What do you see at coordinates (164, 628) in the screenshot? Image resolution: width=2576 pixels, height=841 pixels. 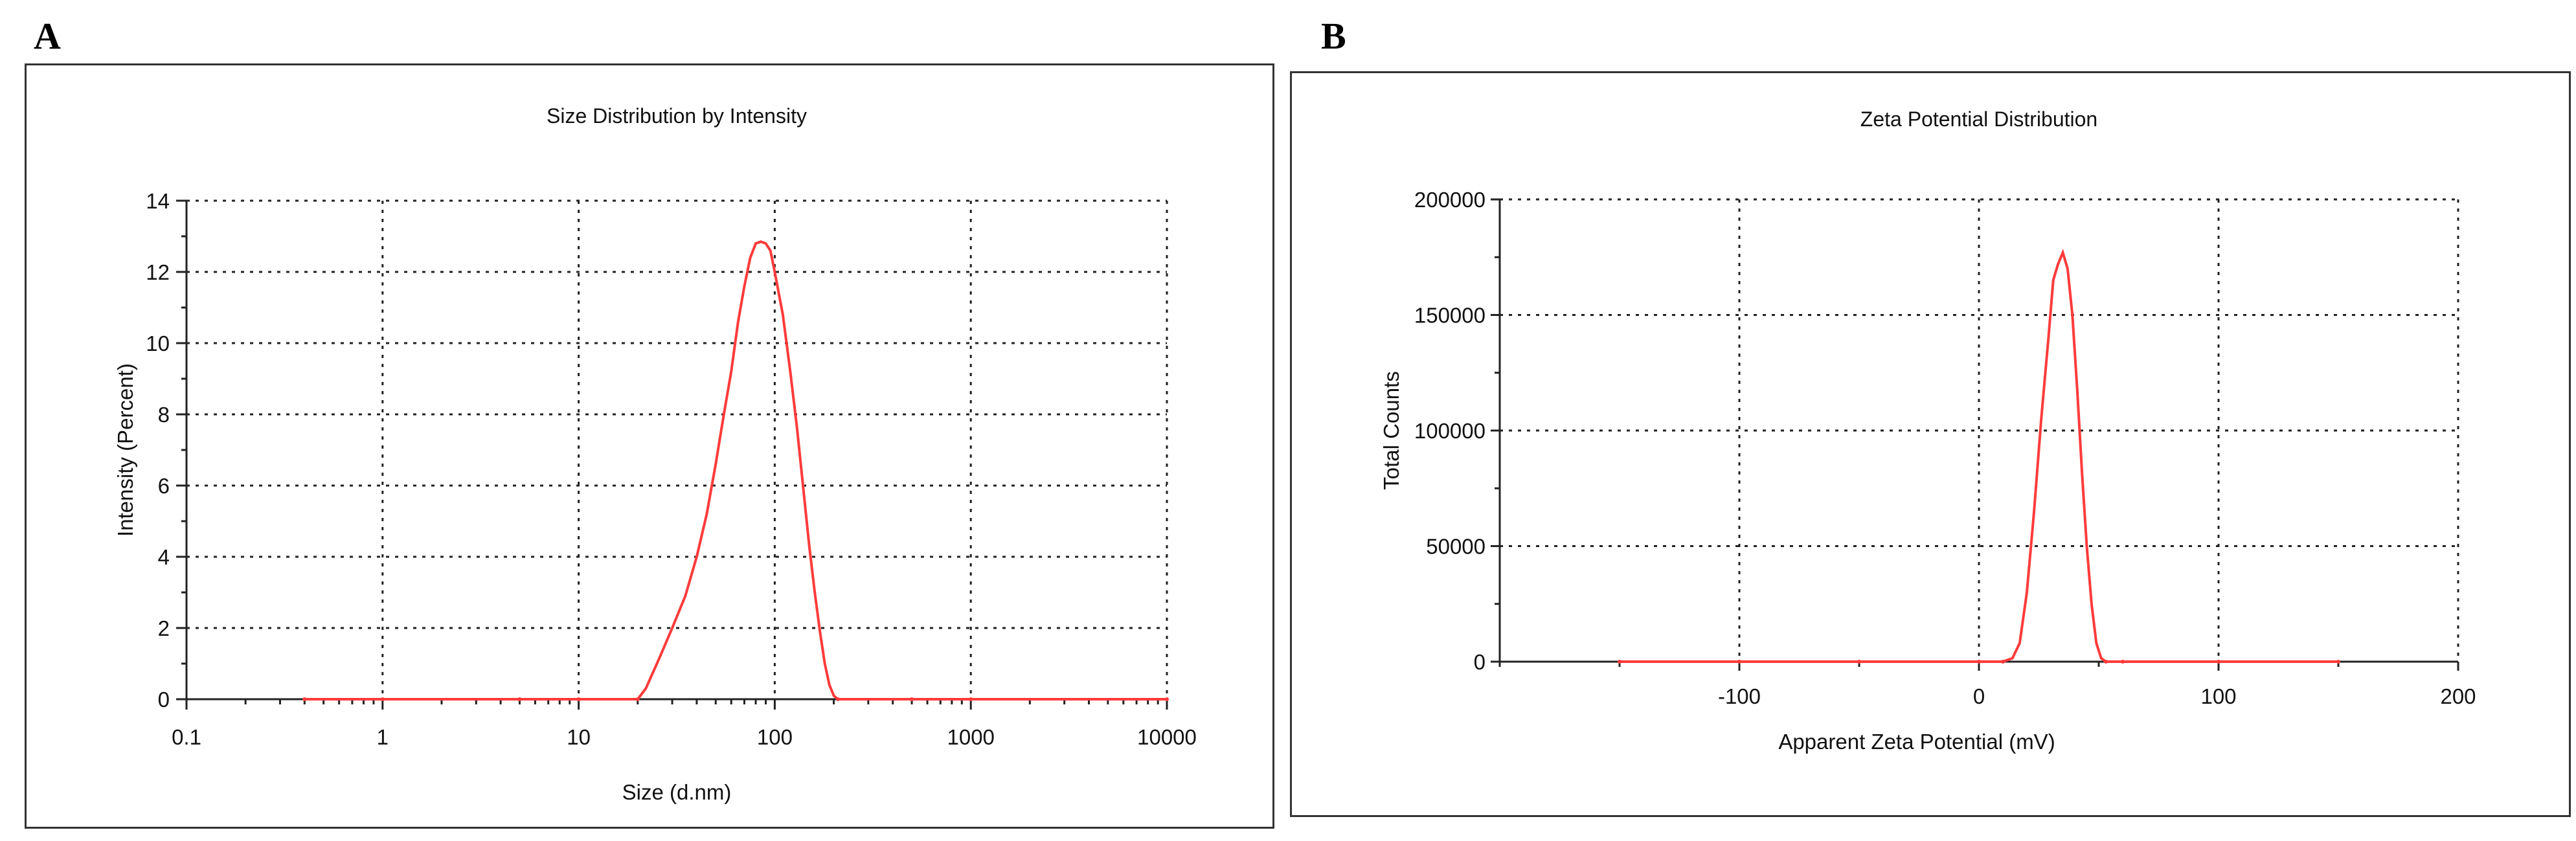 I see `chart-a-y-tick-label: 2` at bounding box center [164, 628].